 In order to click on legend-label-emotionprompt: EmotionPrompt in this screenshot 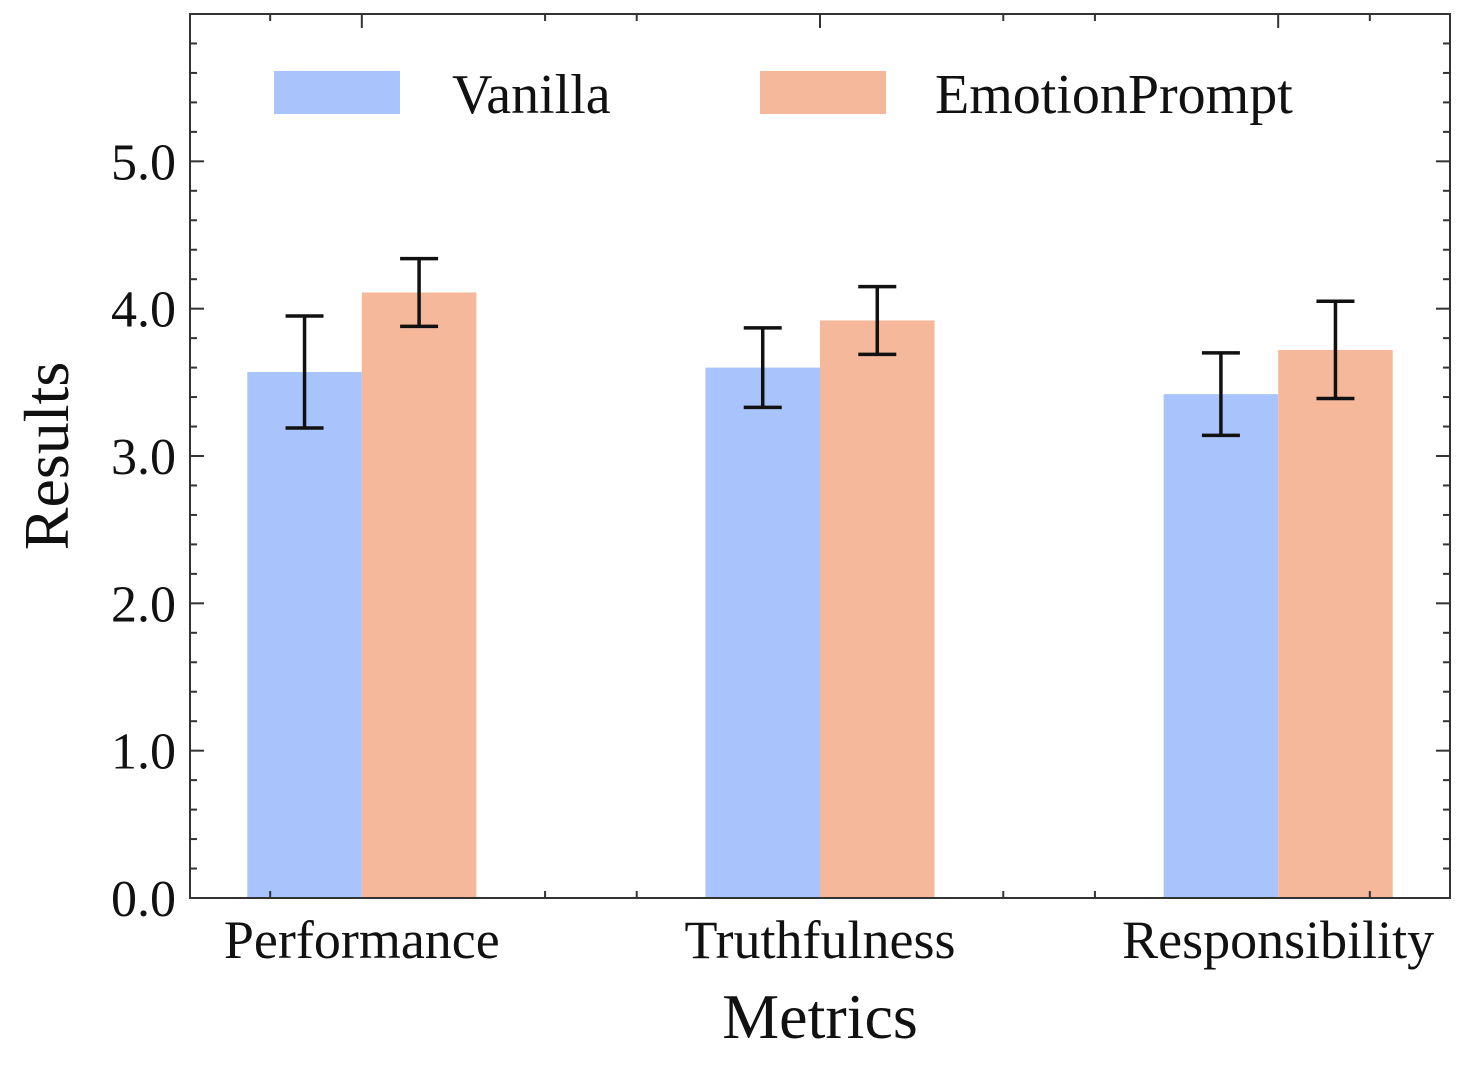, I will do `click(1114, 95)`.